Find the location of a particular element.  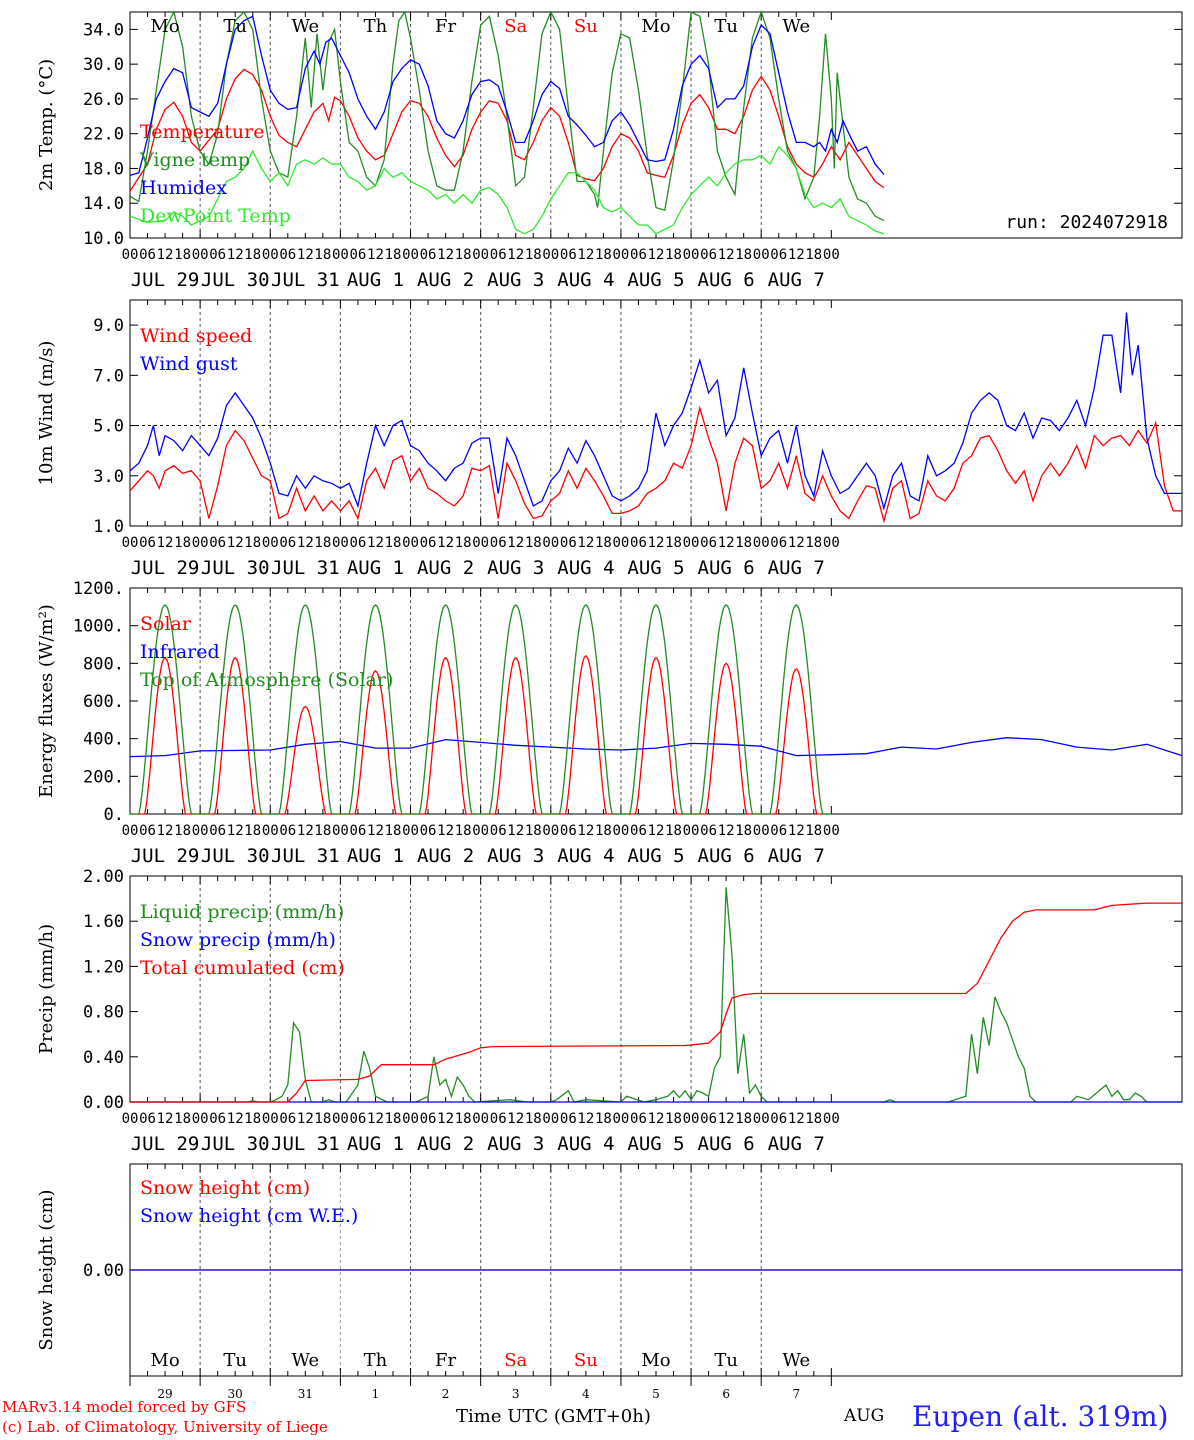

day-number: 5 is located at coordinates (656, 1394).